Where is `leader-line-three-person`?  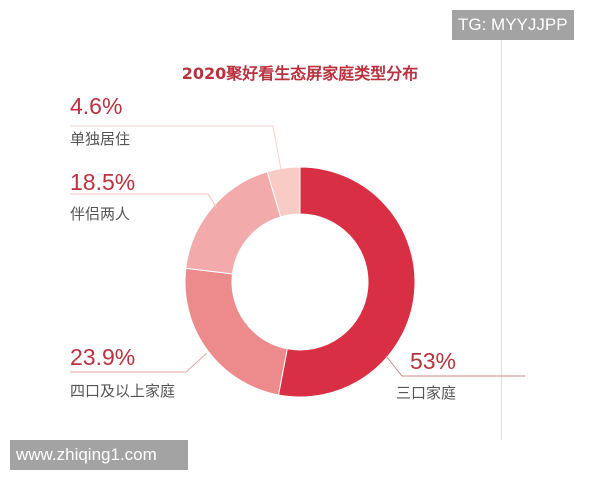
leader-line-three-person is located at coordinates (455, 366).